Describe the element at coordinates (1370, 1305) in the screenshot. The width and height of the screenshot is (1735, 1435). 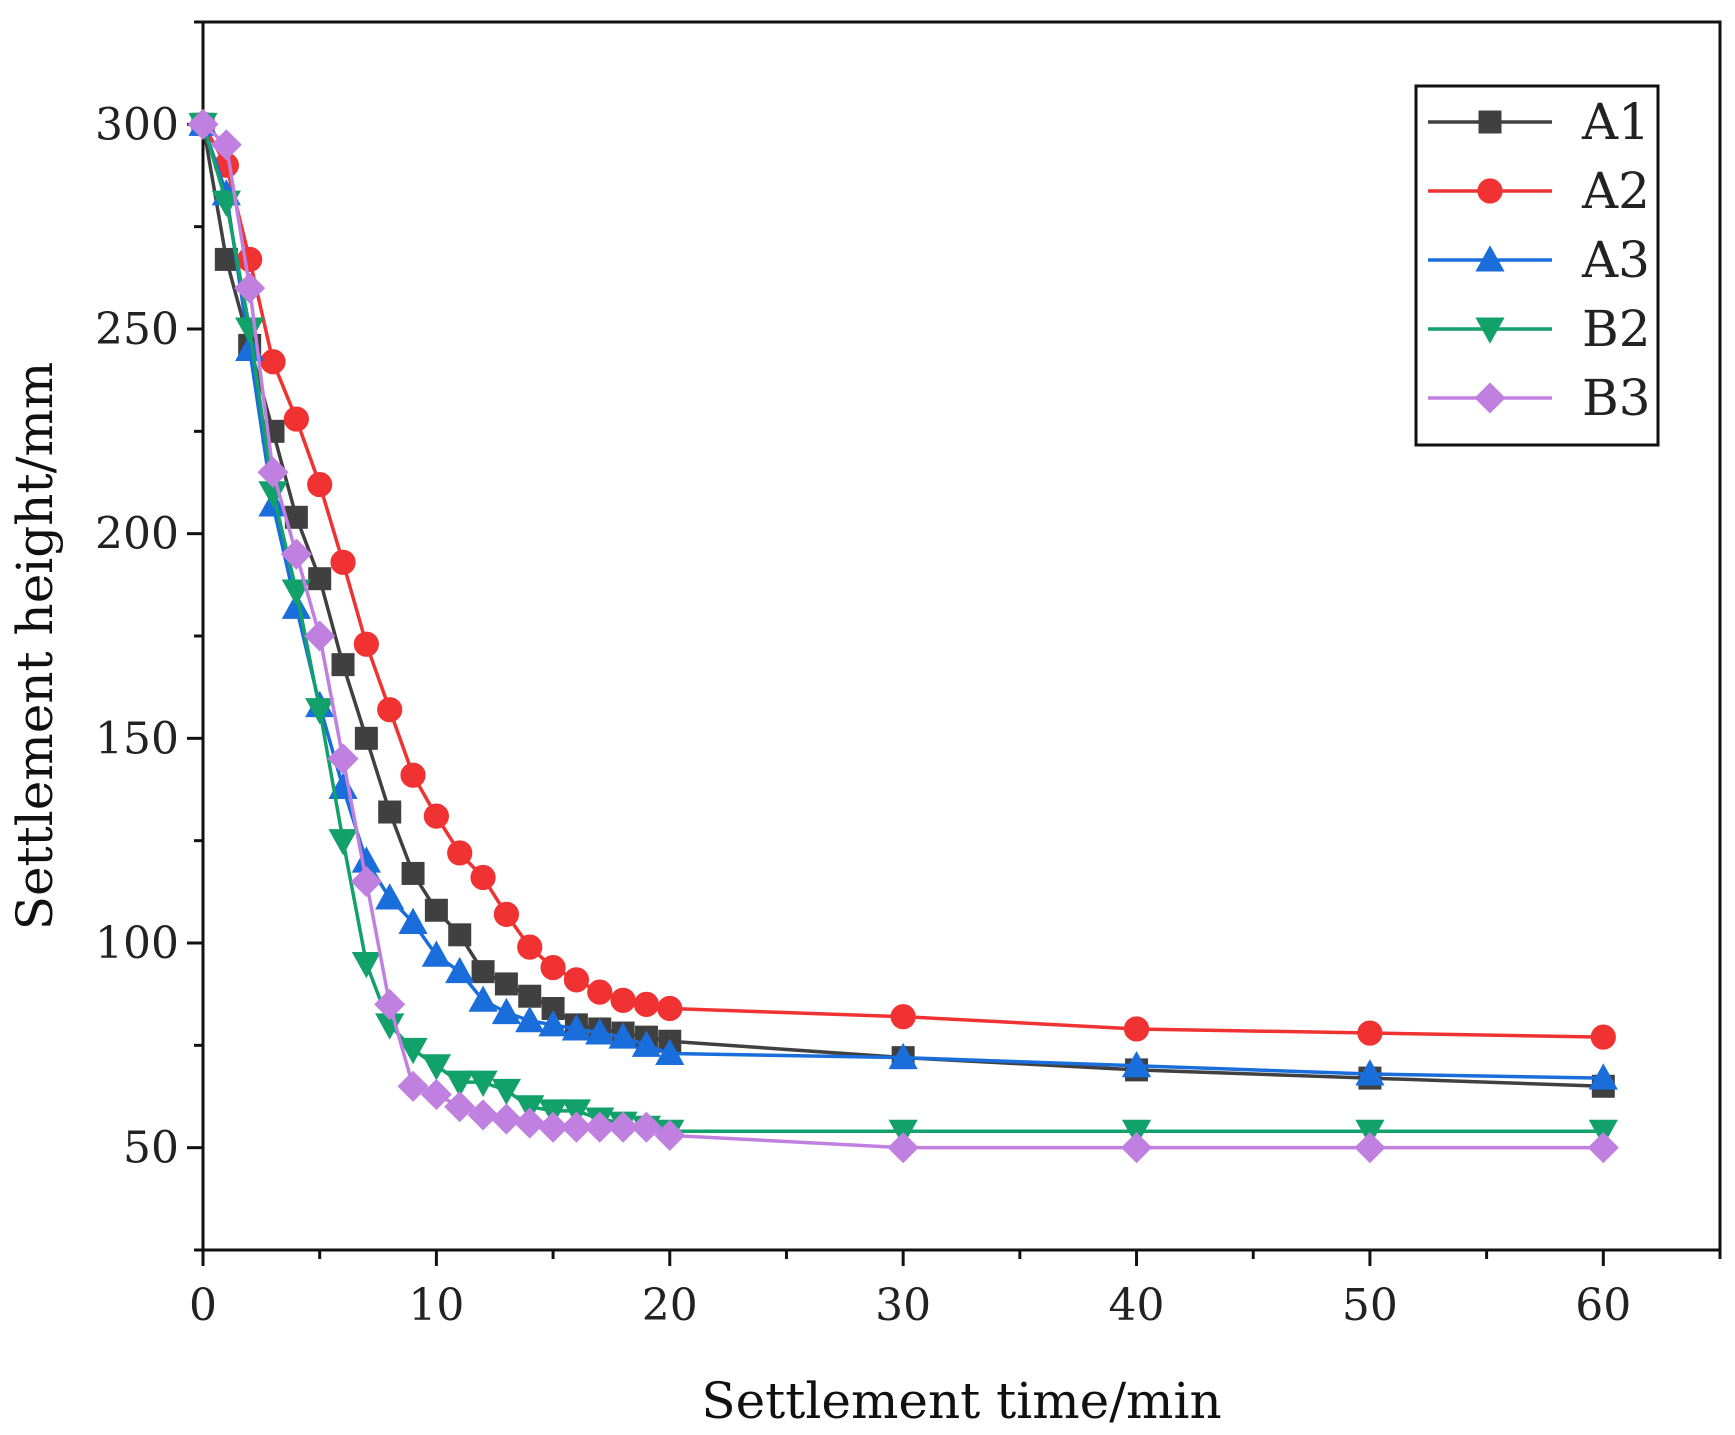
I see `x-tick-label: 50` at that location.